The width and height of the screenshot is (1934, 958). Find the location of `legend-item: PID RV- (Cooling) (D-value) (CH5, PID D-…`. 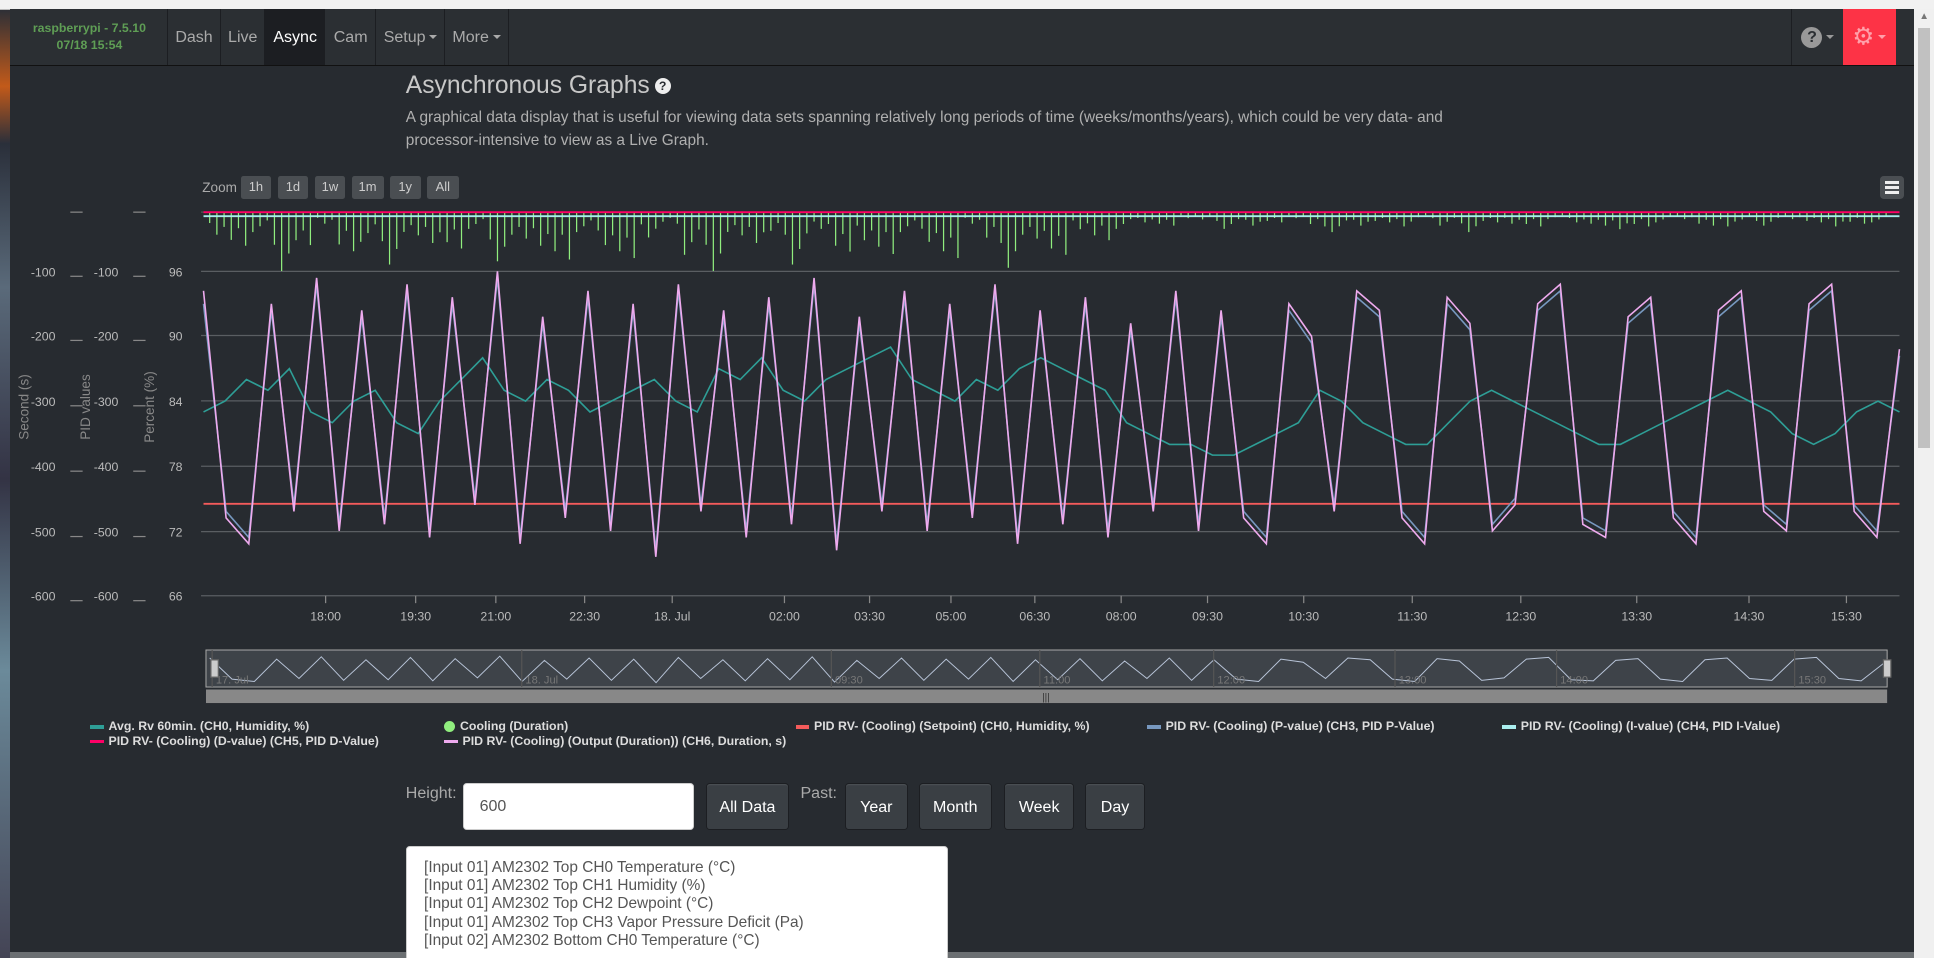

legend-item: PID RV- (Cooling) (D-value) (CH5, PID D-… is located at coordinates (234, 741).